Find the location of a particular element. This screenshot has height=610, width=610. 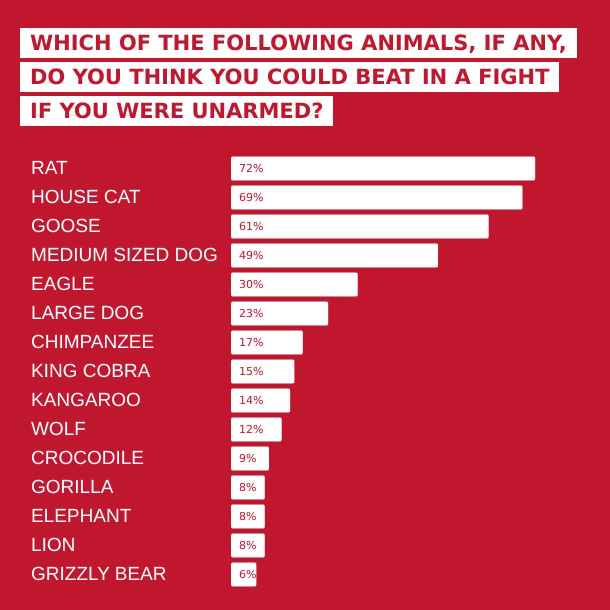

y-tick-label: WOLF is located at coordinates (58, 429).